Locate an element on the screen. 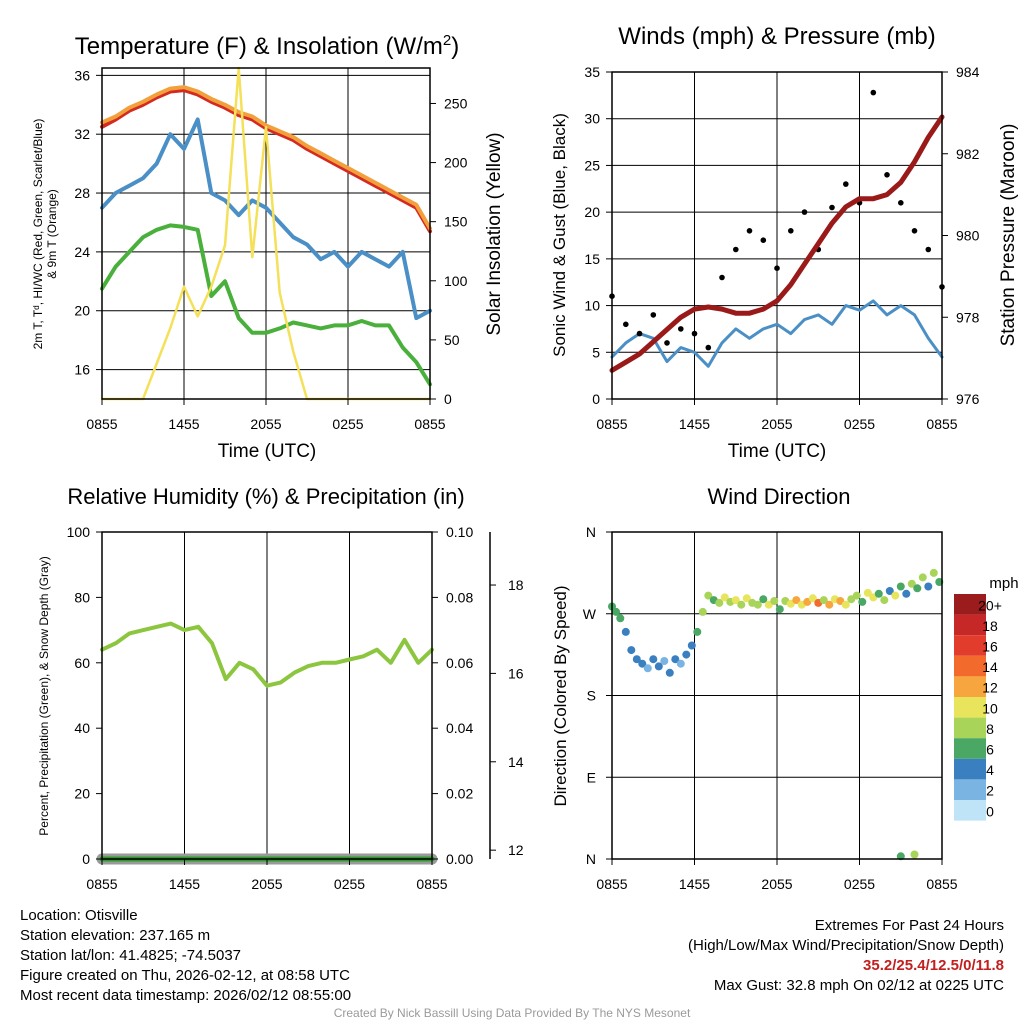 This screenshot has height=1024, width=1024. y-tick-label-left: 25 is located at coordinates (592, 165).